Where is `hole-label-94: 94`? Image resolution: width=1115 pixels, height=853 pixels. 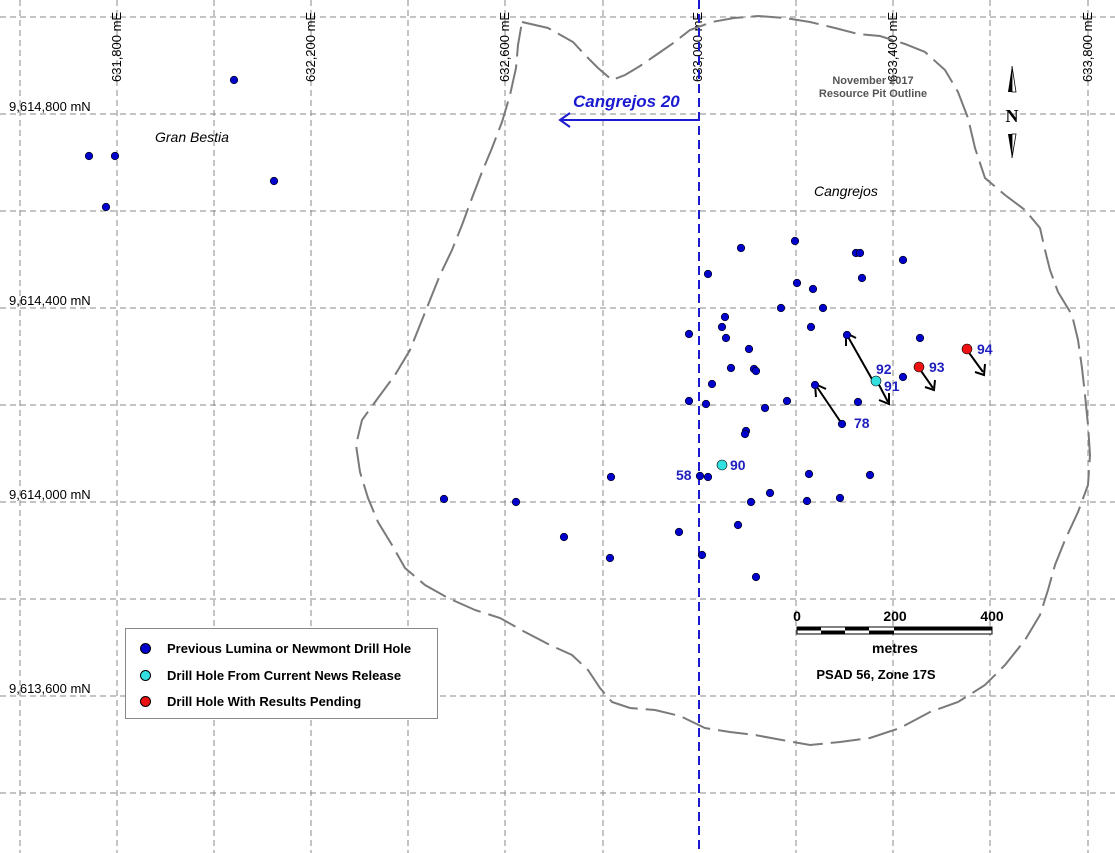 hole-label-94: 94 is located at coordinates (985, 349).